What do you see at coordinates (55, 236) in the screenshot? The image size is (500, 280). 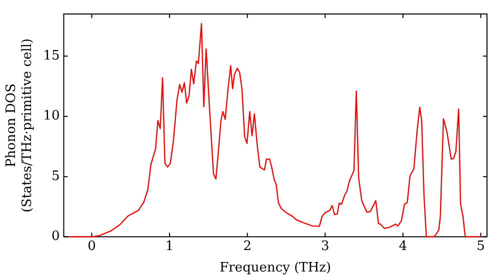 I see `y-tick-label: 0` at bounding box center [55, 236].